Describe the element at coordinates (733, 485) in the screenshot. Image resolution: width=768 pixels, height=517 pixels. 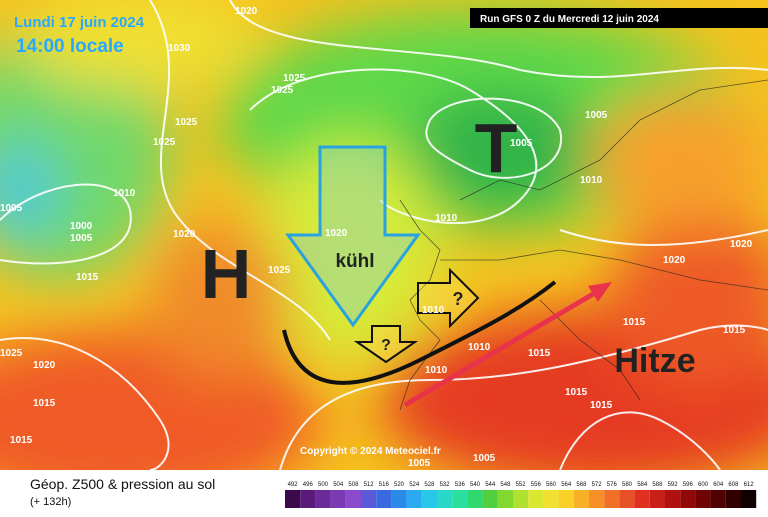
I see `scale-label: 608` at that location.